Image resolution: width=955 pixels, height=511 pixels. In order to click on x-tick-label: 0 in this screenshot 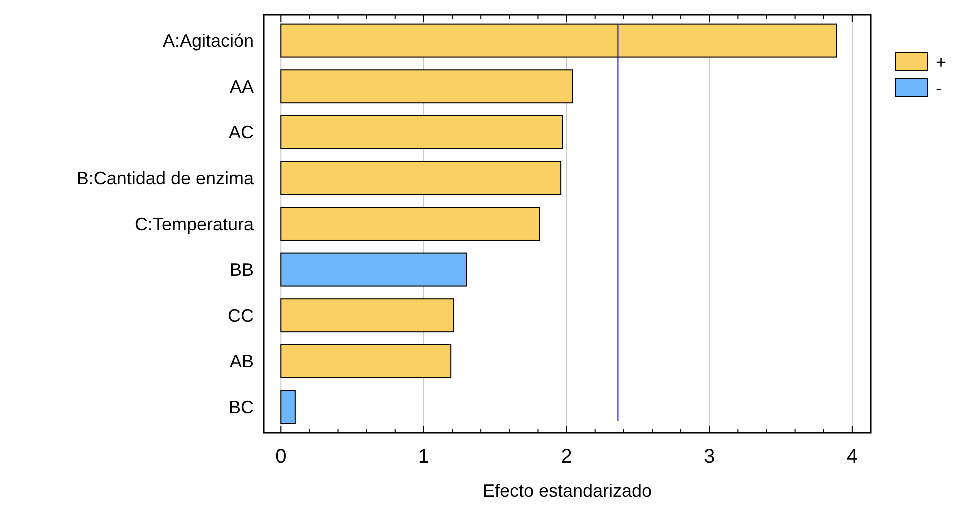, I will do `click(281, 457)`.